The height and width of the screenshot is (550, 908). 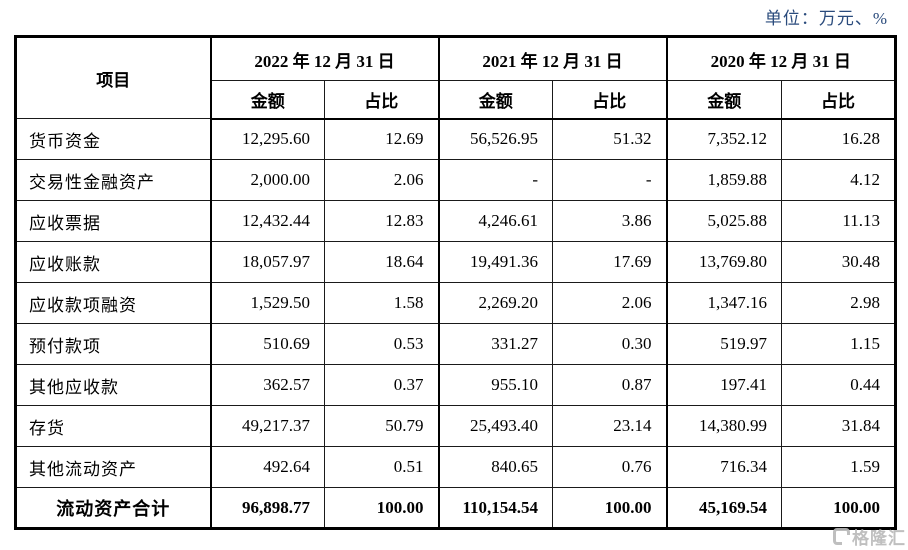 I want to click on row-item-label: 存货, so click(x=113, y=426).